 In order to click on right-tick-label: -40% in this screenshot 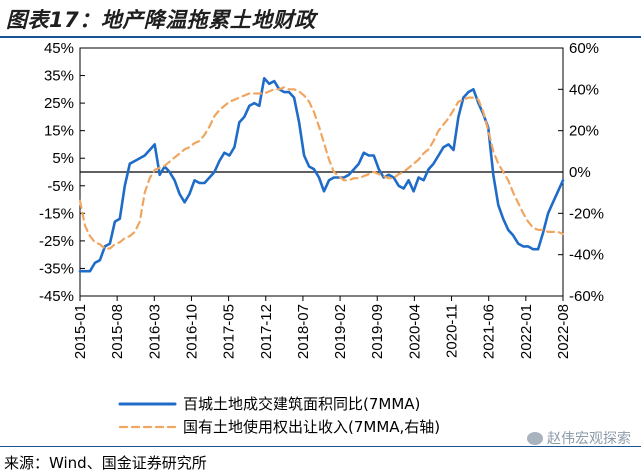, I will do `click(586, 255)`.